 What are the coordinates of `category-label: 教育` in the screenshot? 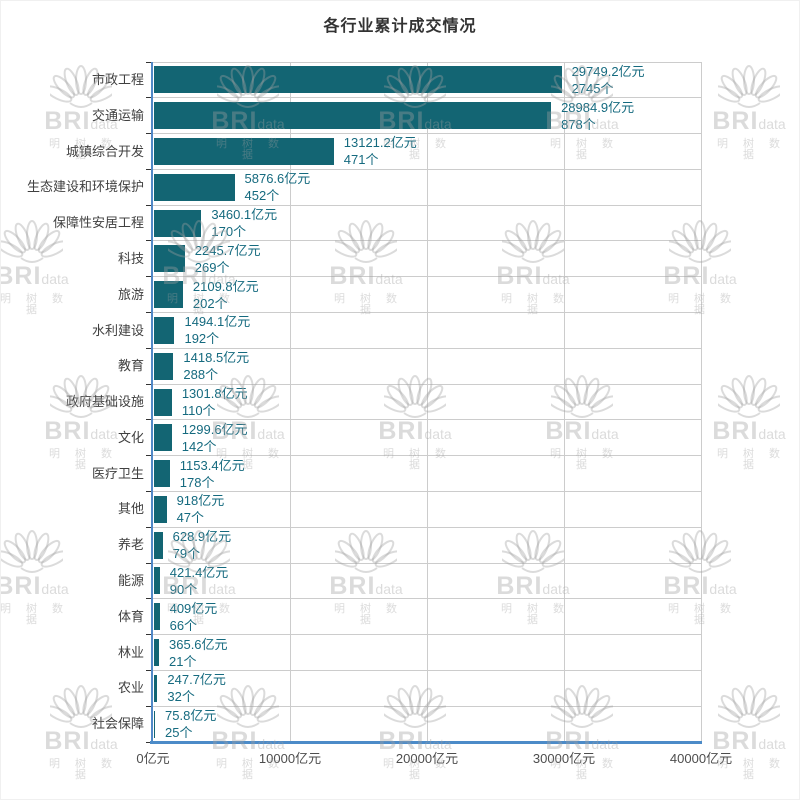 It's located at (130, 366).